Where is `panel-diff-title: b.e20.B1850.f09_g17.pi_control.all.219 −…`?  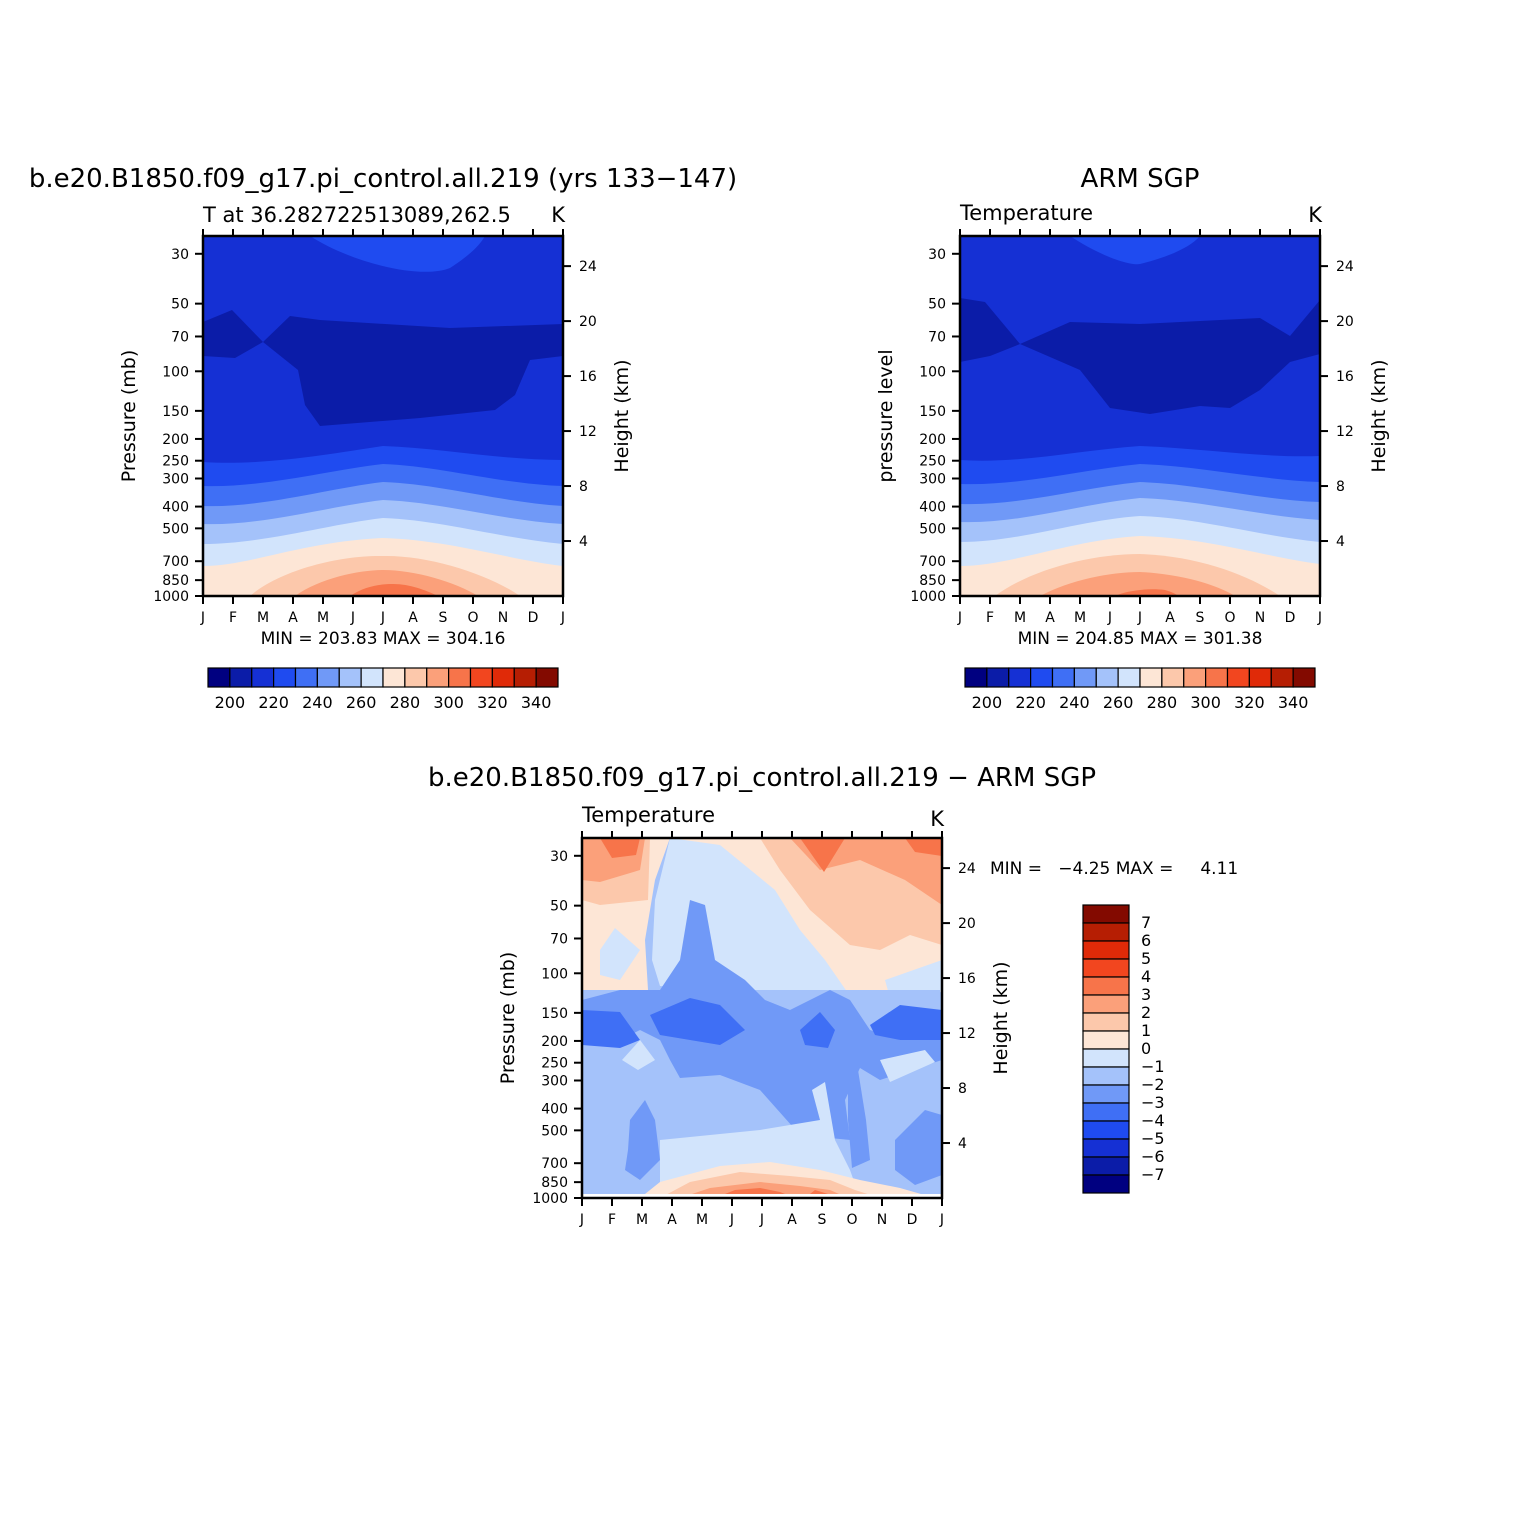
panel-diff-title: b.e20.B1850.f09_g17.pi_control.all.219 −… is located at coordinates (762, 778).